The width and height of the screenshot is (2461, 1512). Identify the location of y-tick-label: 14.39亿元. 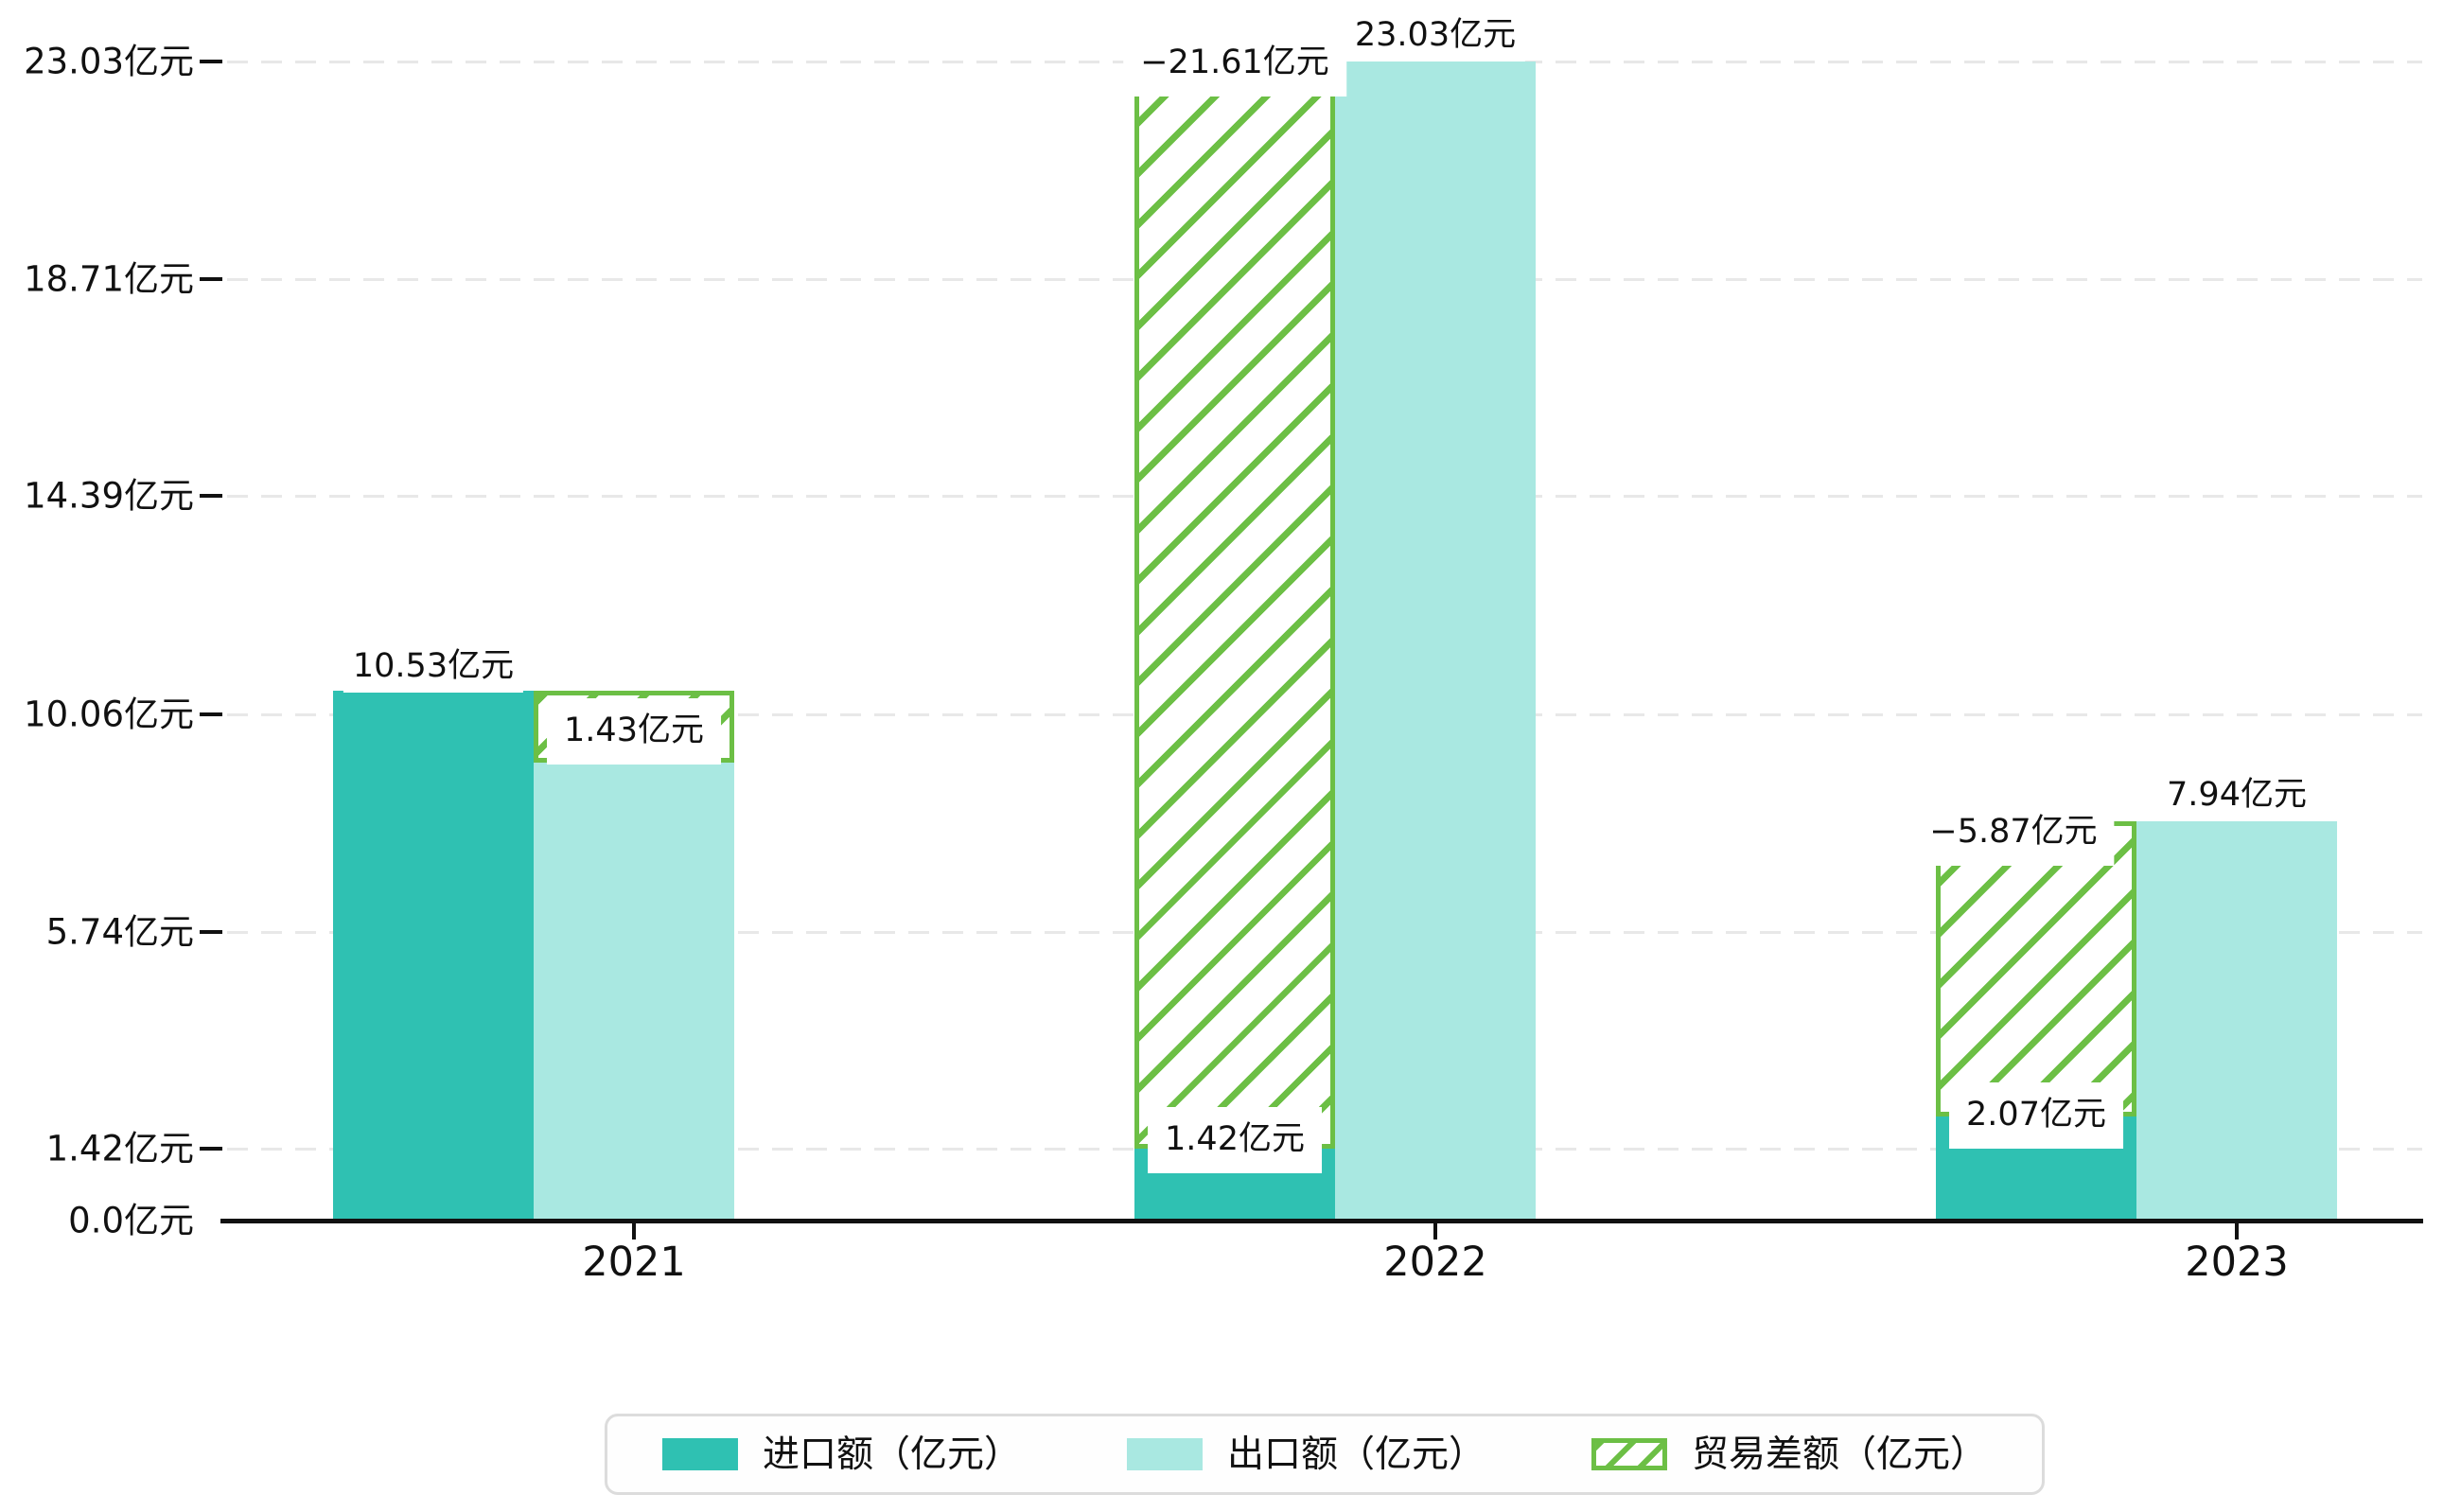
(109, 496).